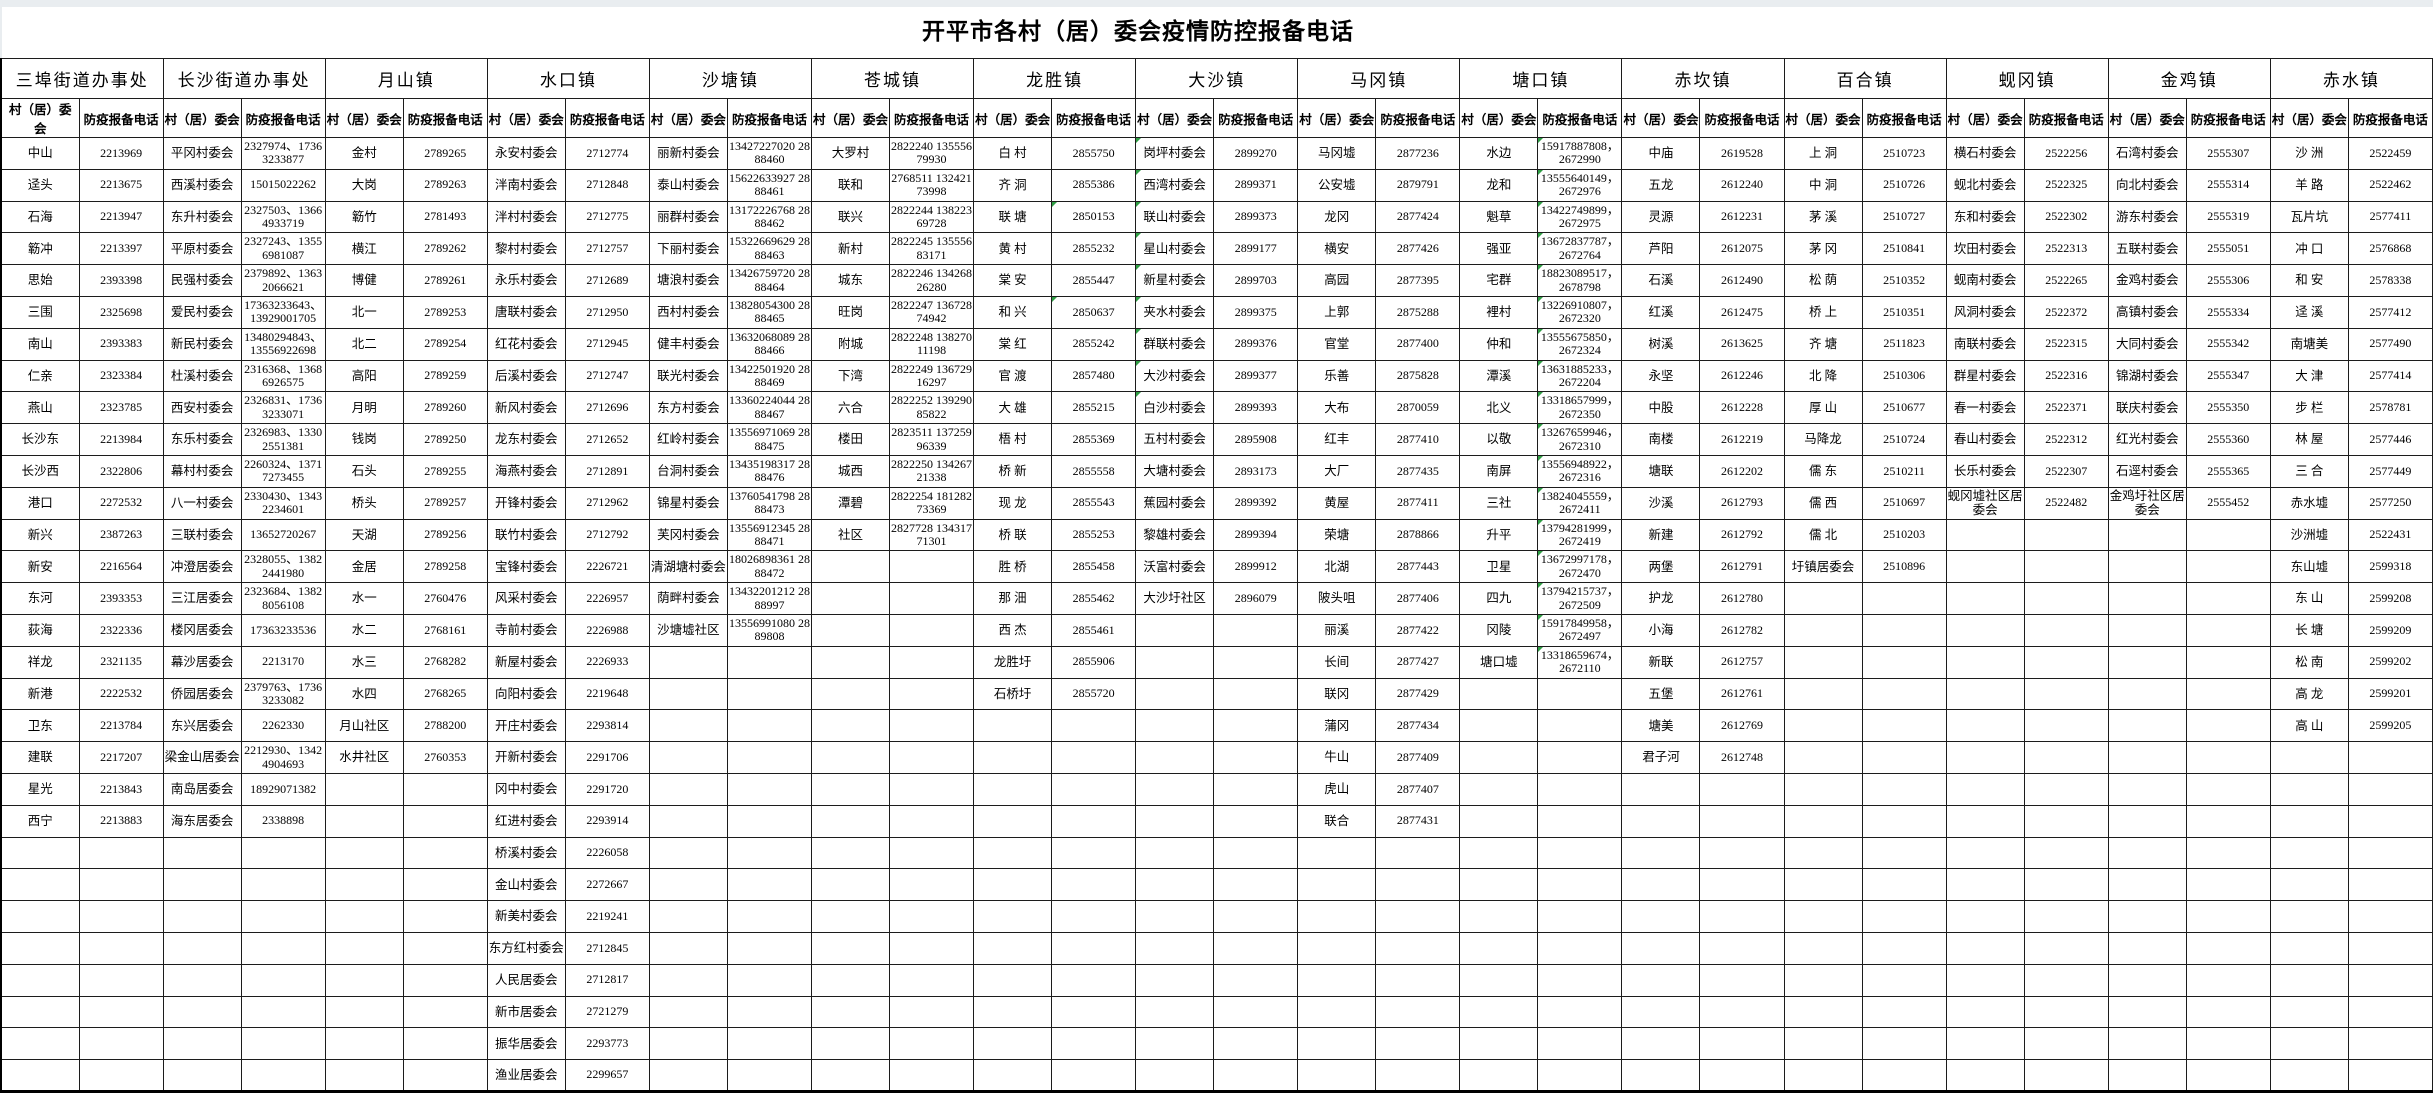  Describe the element at coordinates (1256, 567) in the screenshot. I see `phone-number-cell: 2899912` at that location.